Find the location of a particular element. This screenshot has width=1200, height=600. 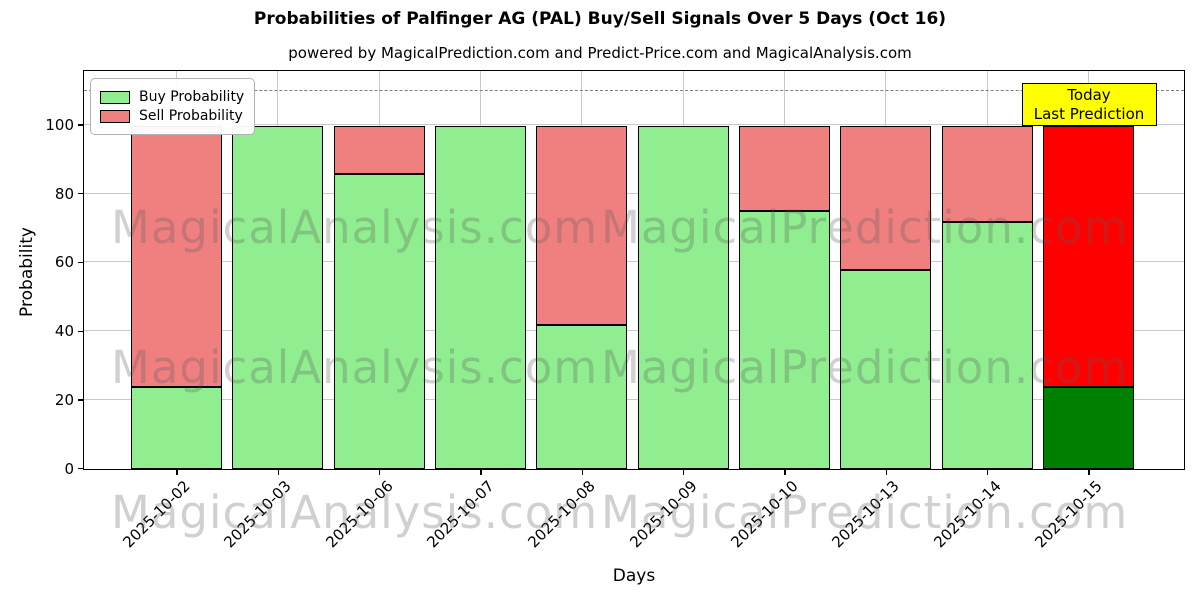

legend-label-buy: Buy Probability is located at coordinates (192, 97).